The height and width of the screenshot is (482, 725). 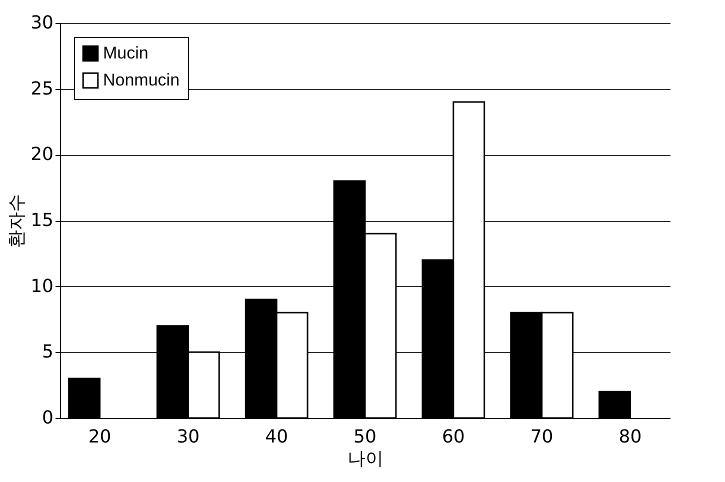 I want to click on x-axis-title: 나이, so click(x=366, y=459).